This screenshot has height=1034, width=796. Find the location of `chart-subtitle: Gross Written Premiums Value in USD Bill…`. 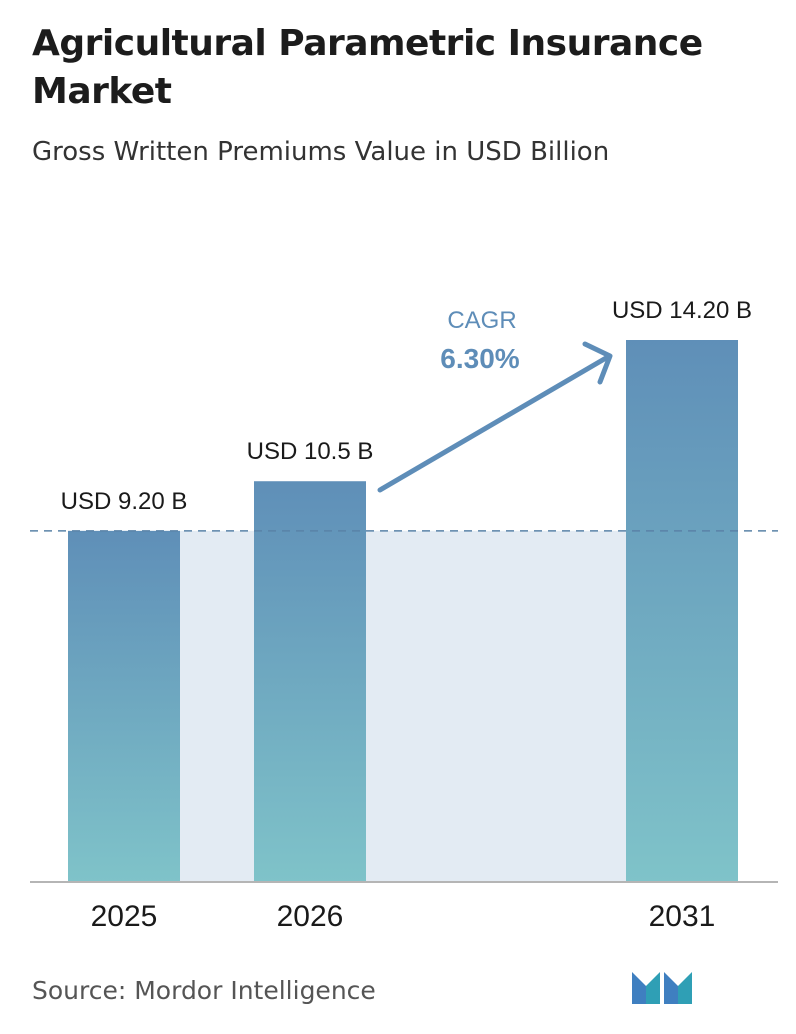

chart-subtitle: Gross Written Premiums Value in USD Bill… is located at coordinates (321, 152).